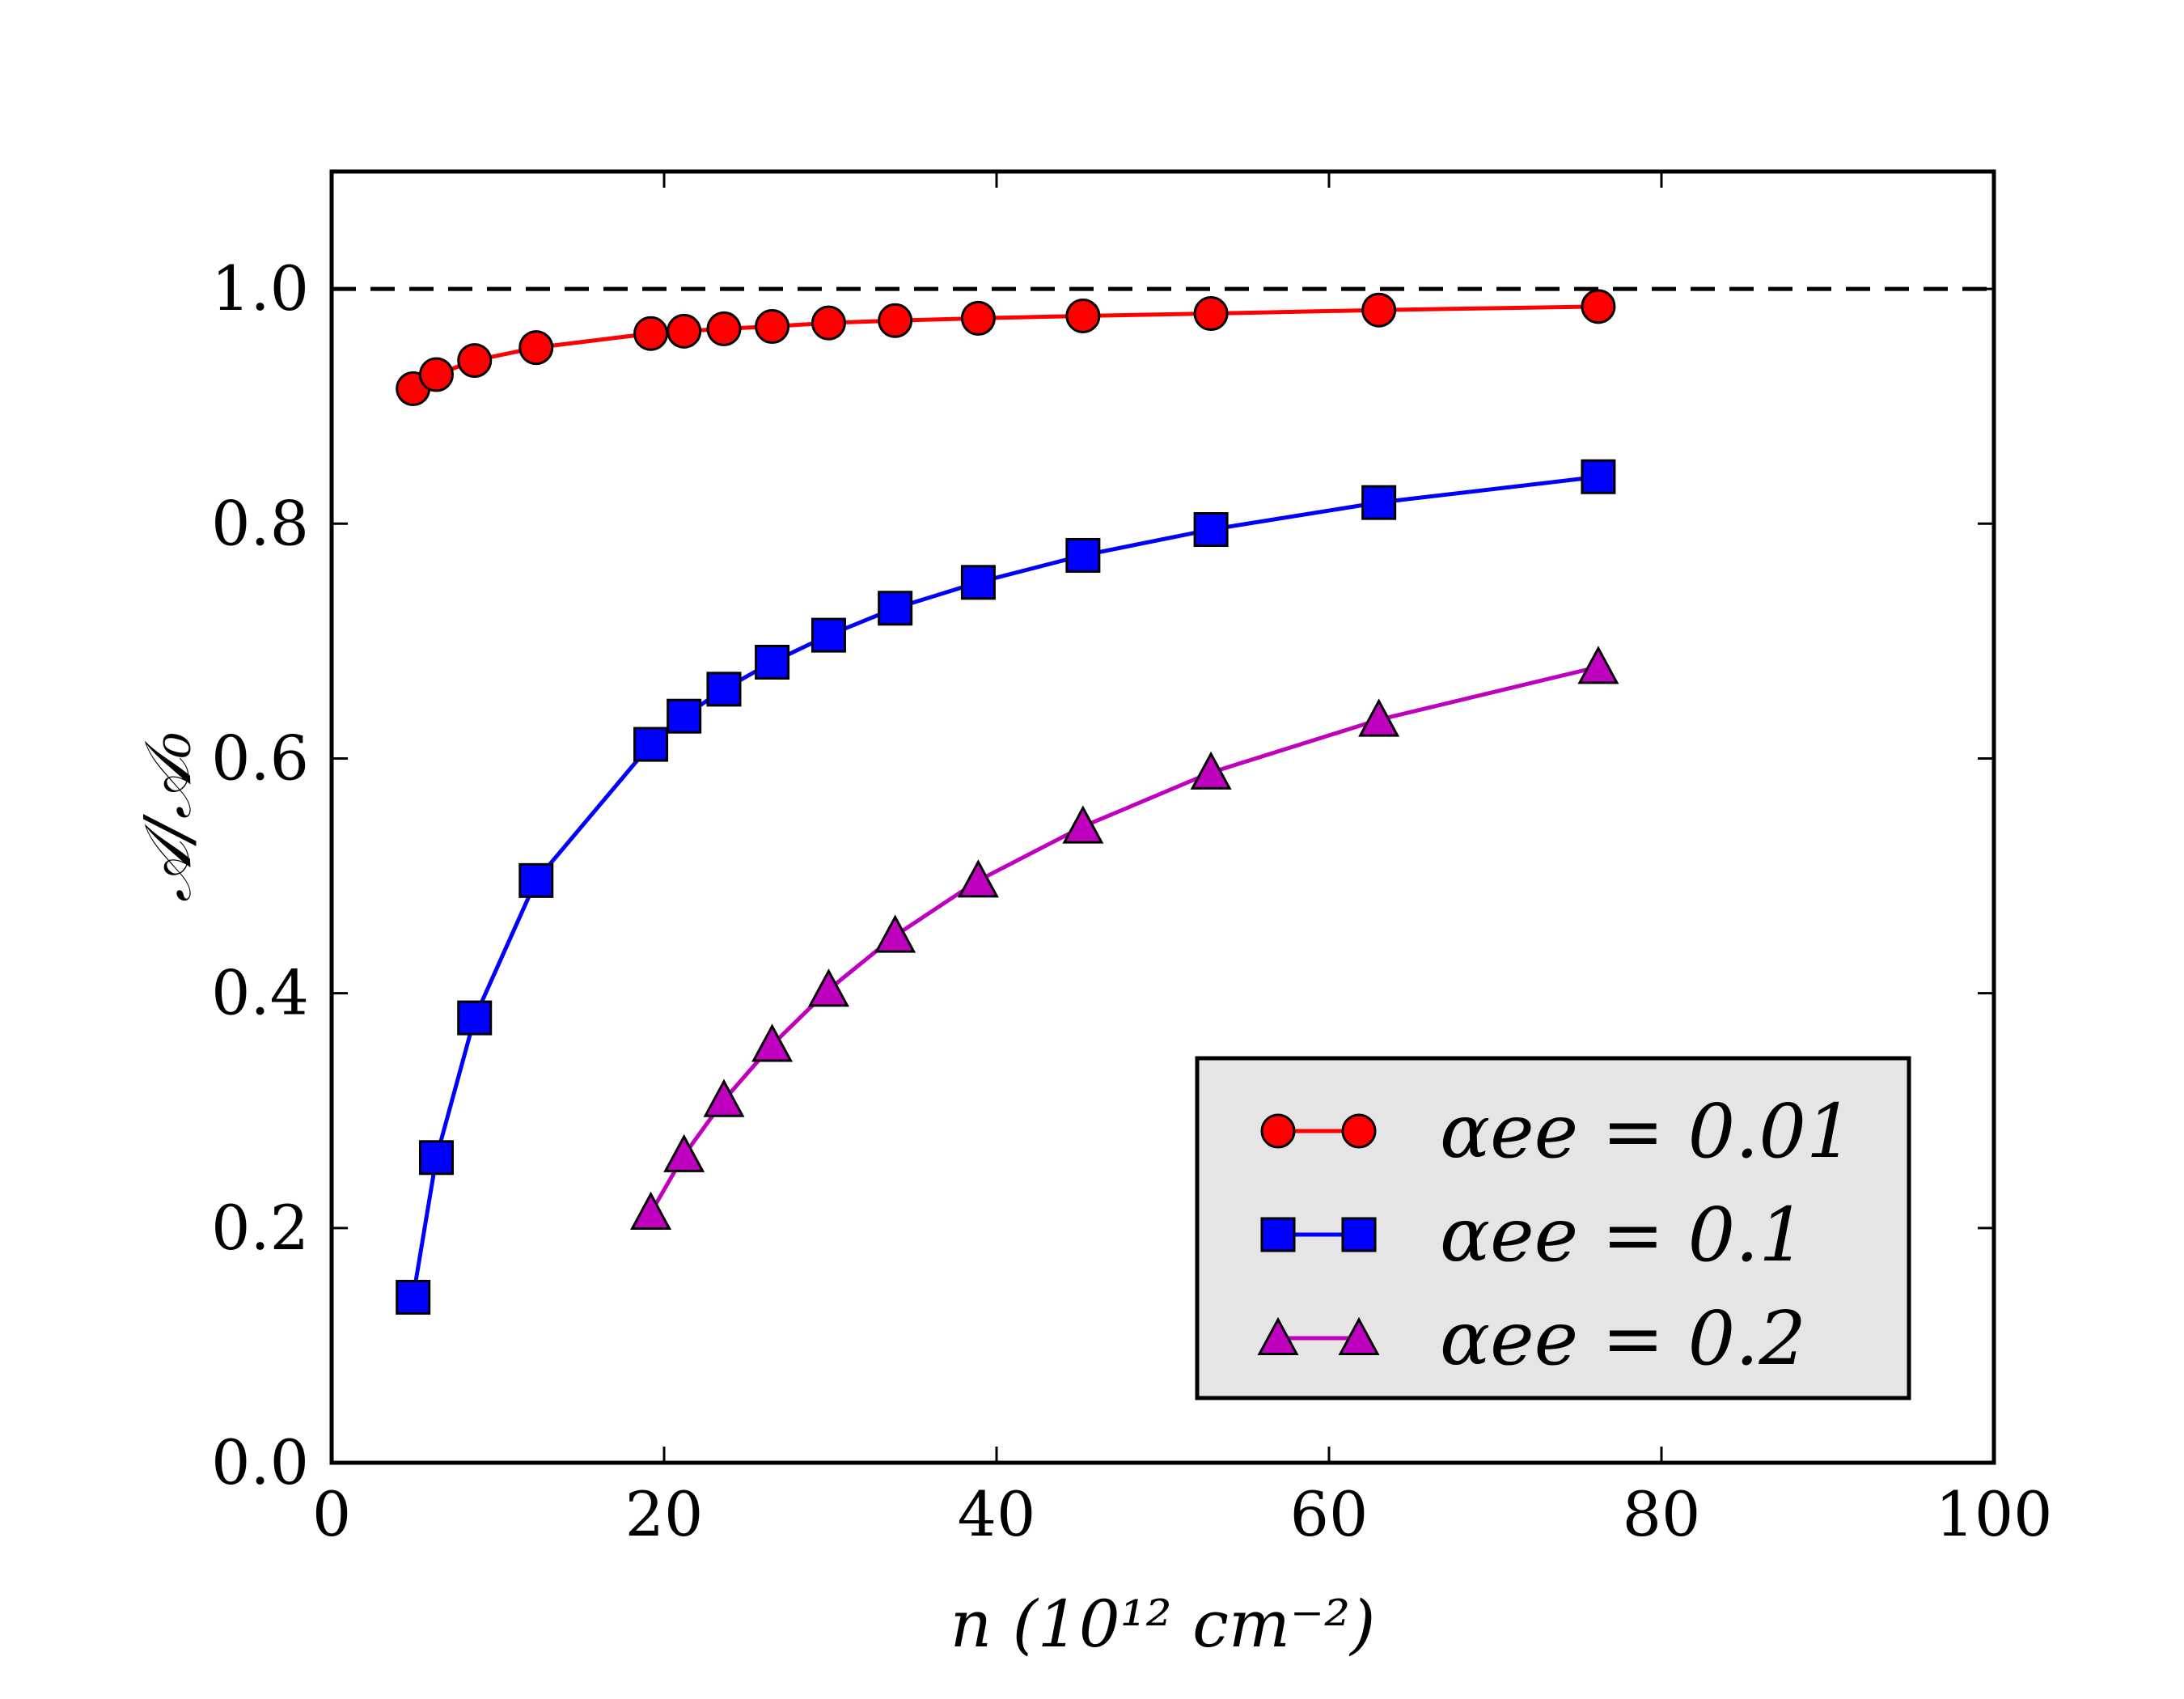 This screenshot has height=1699, width=2184. What do you see at coordinates (1623, 1235) in the screenshot?
I see `legend-label: αee = 0.1` at bounding box center [1623, 1235].